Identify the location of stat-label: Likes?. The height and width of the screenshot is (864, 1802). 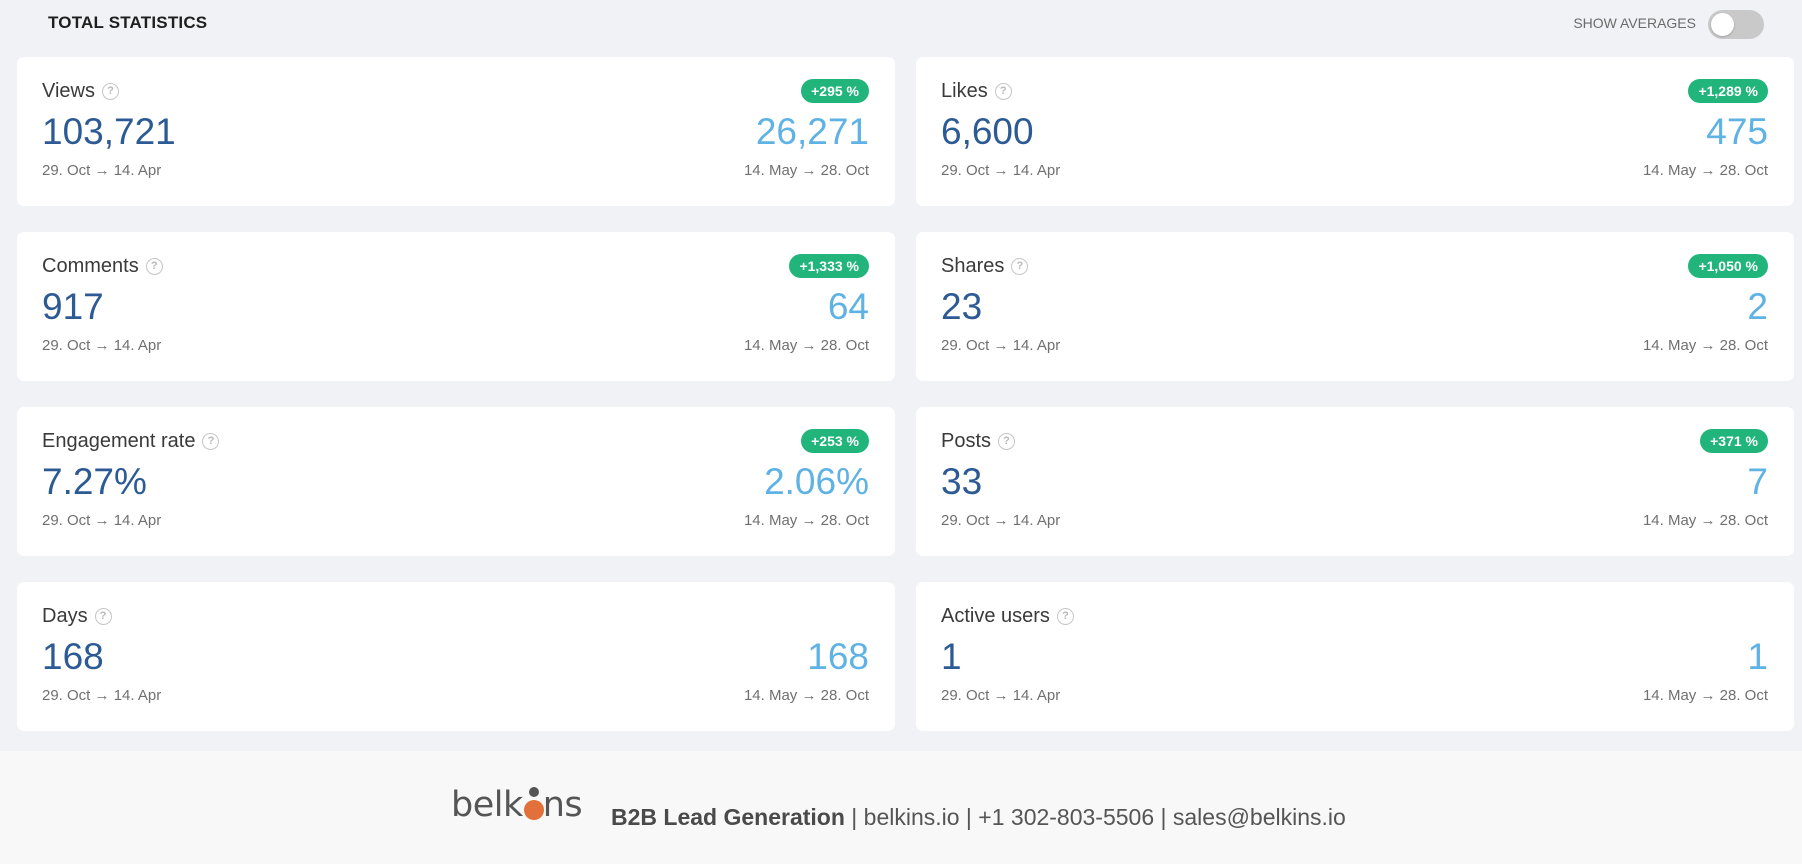
(976, 91).